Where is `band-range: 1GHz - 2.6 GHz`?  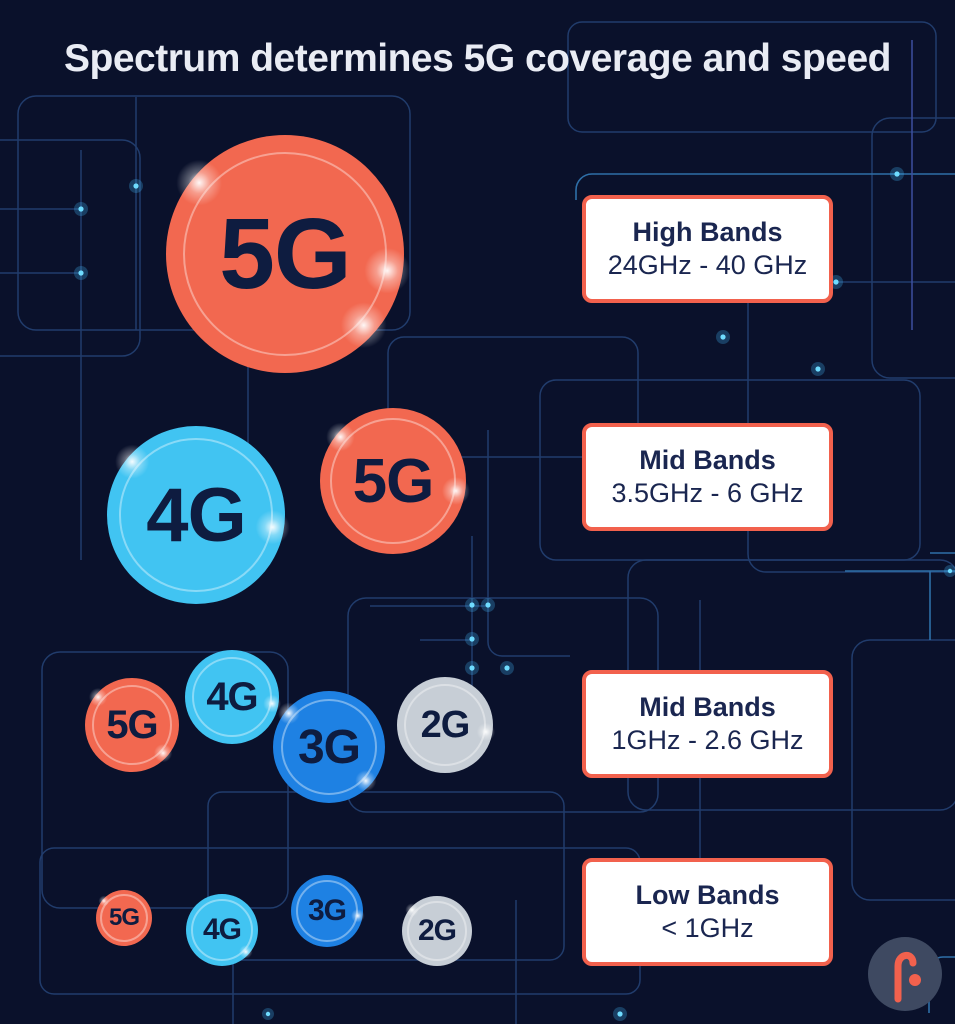 band-range: 1GHz - 2.6 GHz is located at coordinates (707, 740).